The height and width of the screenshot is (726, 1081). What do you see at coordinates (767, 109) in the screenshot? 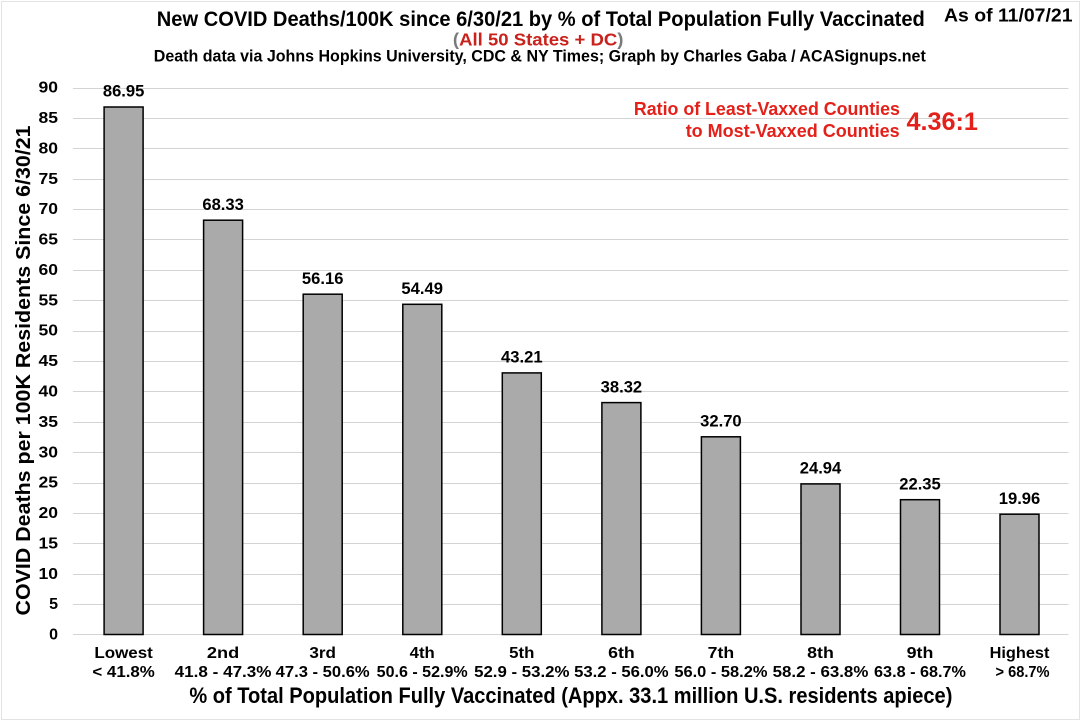
I see `svg-text: Ratio of Least-Vaxxed Counties` at bounding box center [767, 109].